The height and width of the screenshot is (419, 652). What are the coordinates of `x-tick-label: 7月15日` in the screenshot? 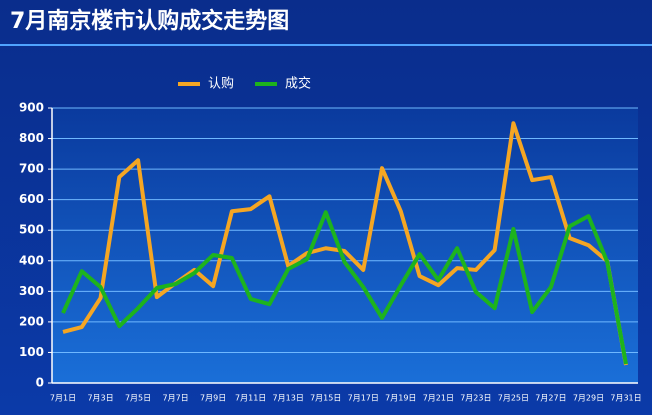 It's located at (325, 398).